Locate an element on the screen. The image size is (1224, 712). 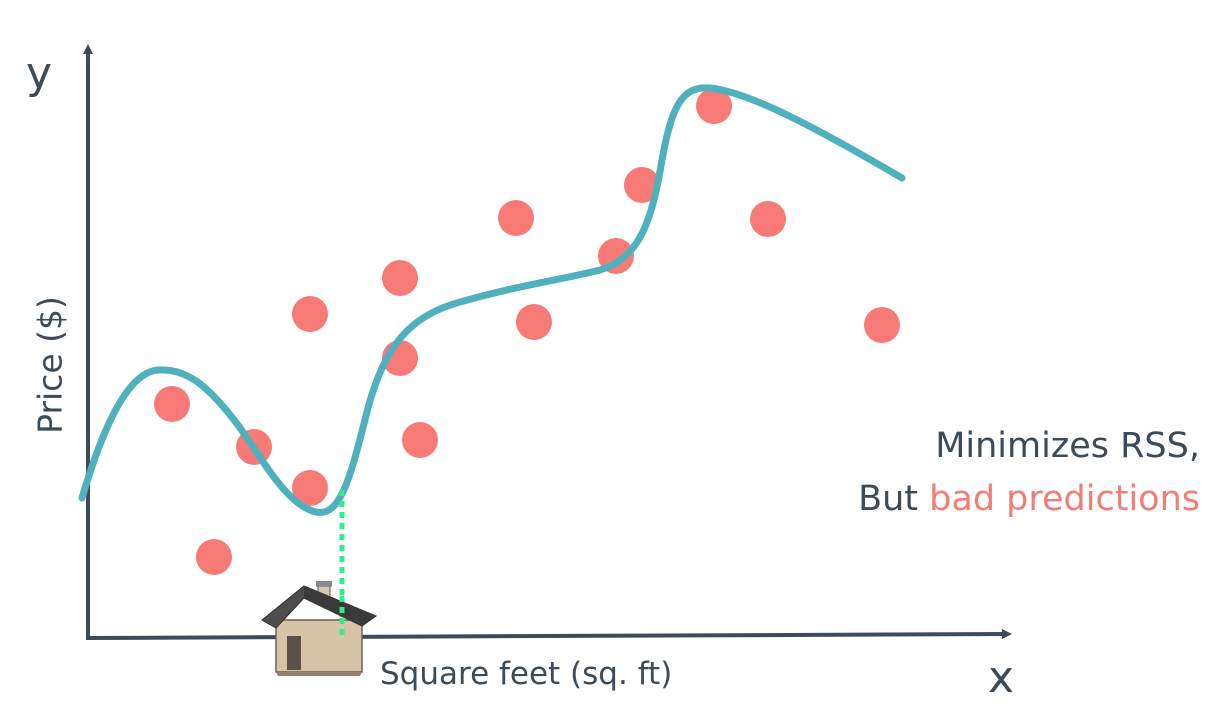
caption-prefix: But is located at coordinates (894, 498).